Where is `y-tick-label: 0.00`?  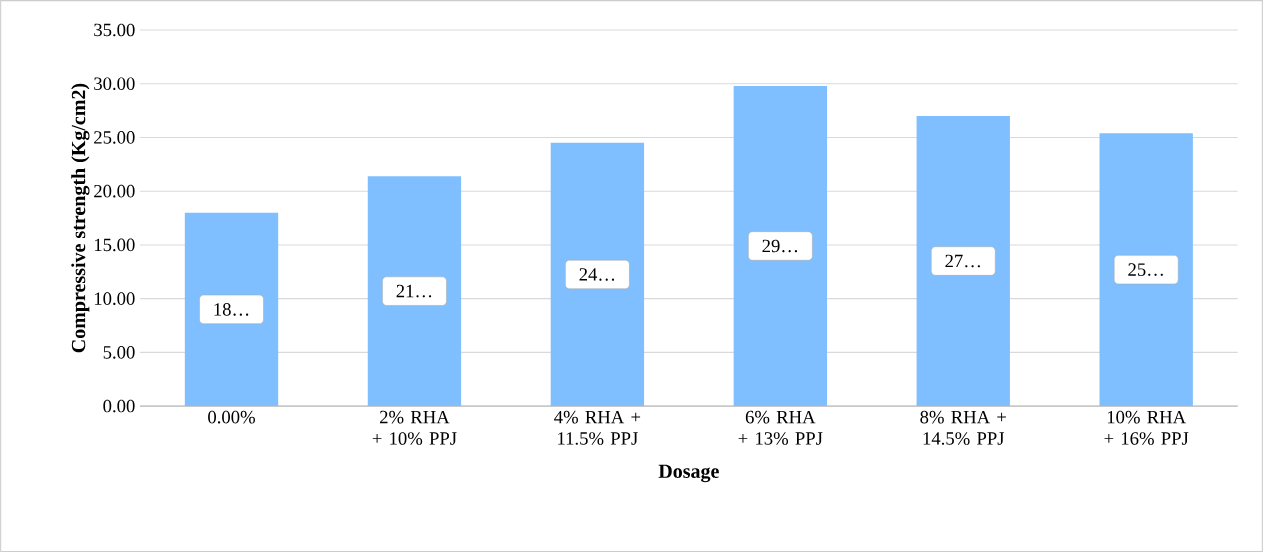 y-tick-label: 0.00 is located at coordinates (119, 406).